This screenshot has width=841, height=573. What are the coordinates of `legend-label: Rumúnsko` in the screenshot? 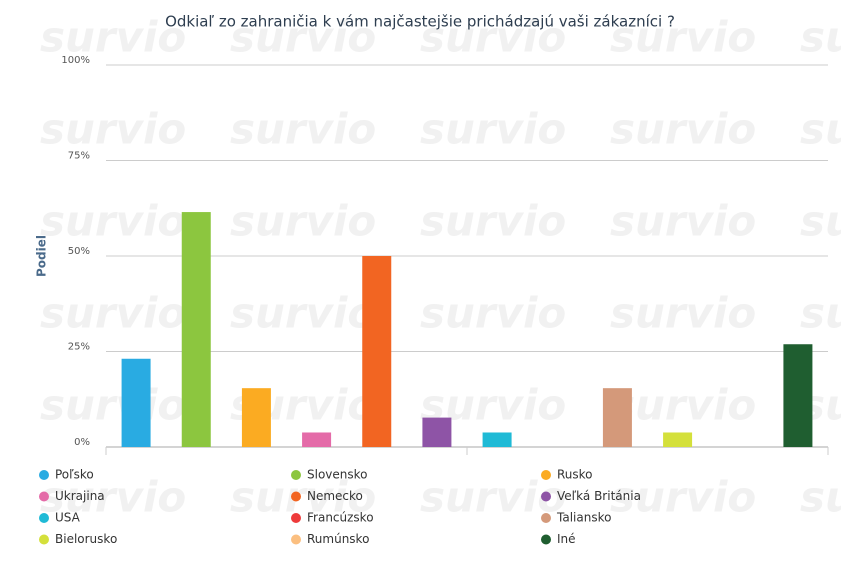 It's located at (338, 539).